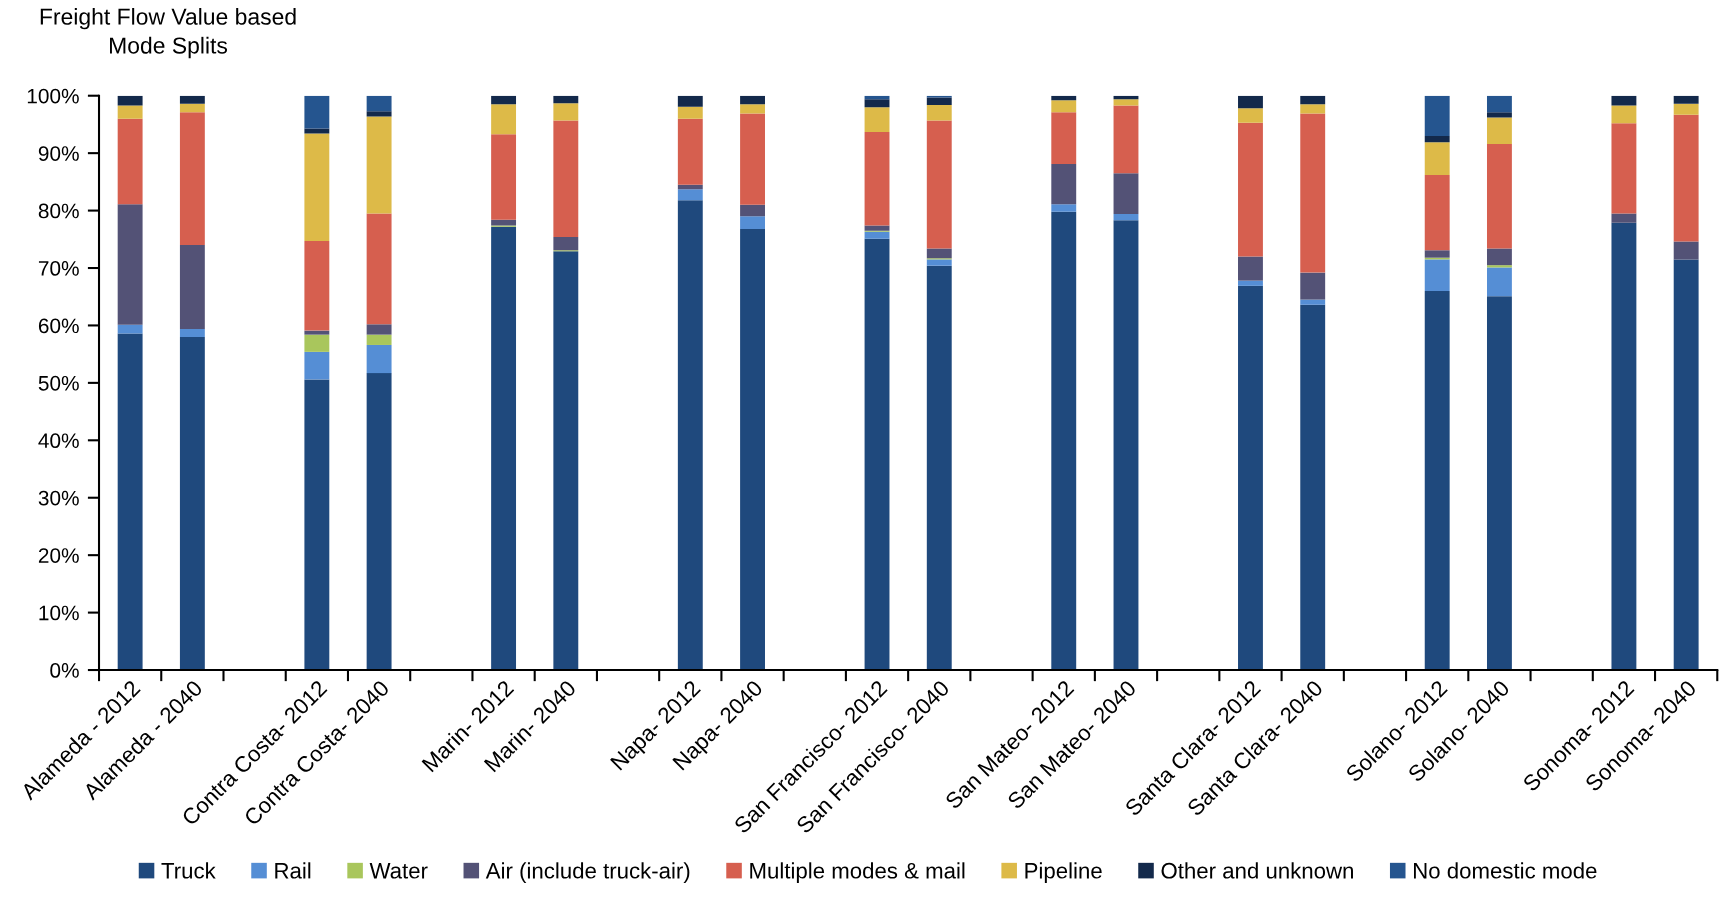 This screenshot has width=1719, height=903. What do you see at coordinates (168, 33) in the screenshot?
I see `chart-title: Freight Flow Value based Mode Splits` at bounding box center [168, 33].